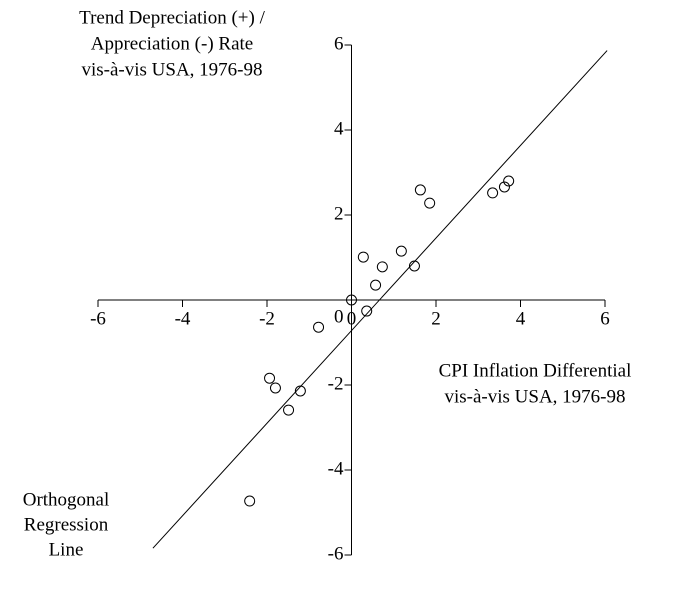 This screenshot has width=676, height=597. Describe the element at coordinates (339, 128) in the screenshot. I see `y-tick-label: 4` at that location.